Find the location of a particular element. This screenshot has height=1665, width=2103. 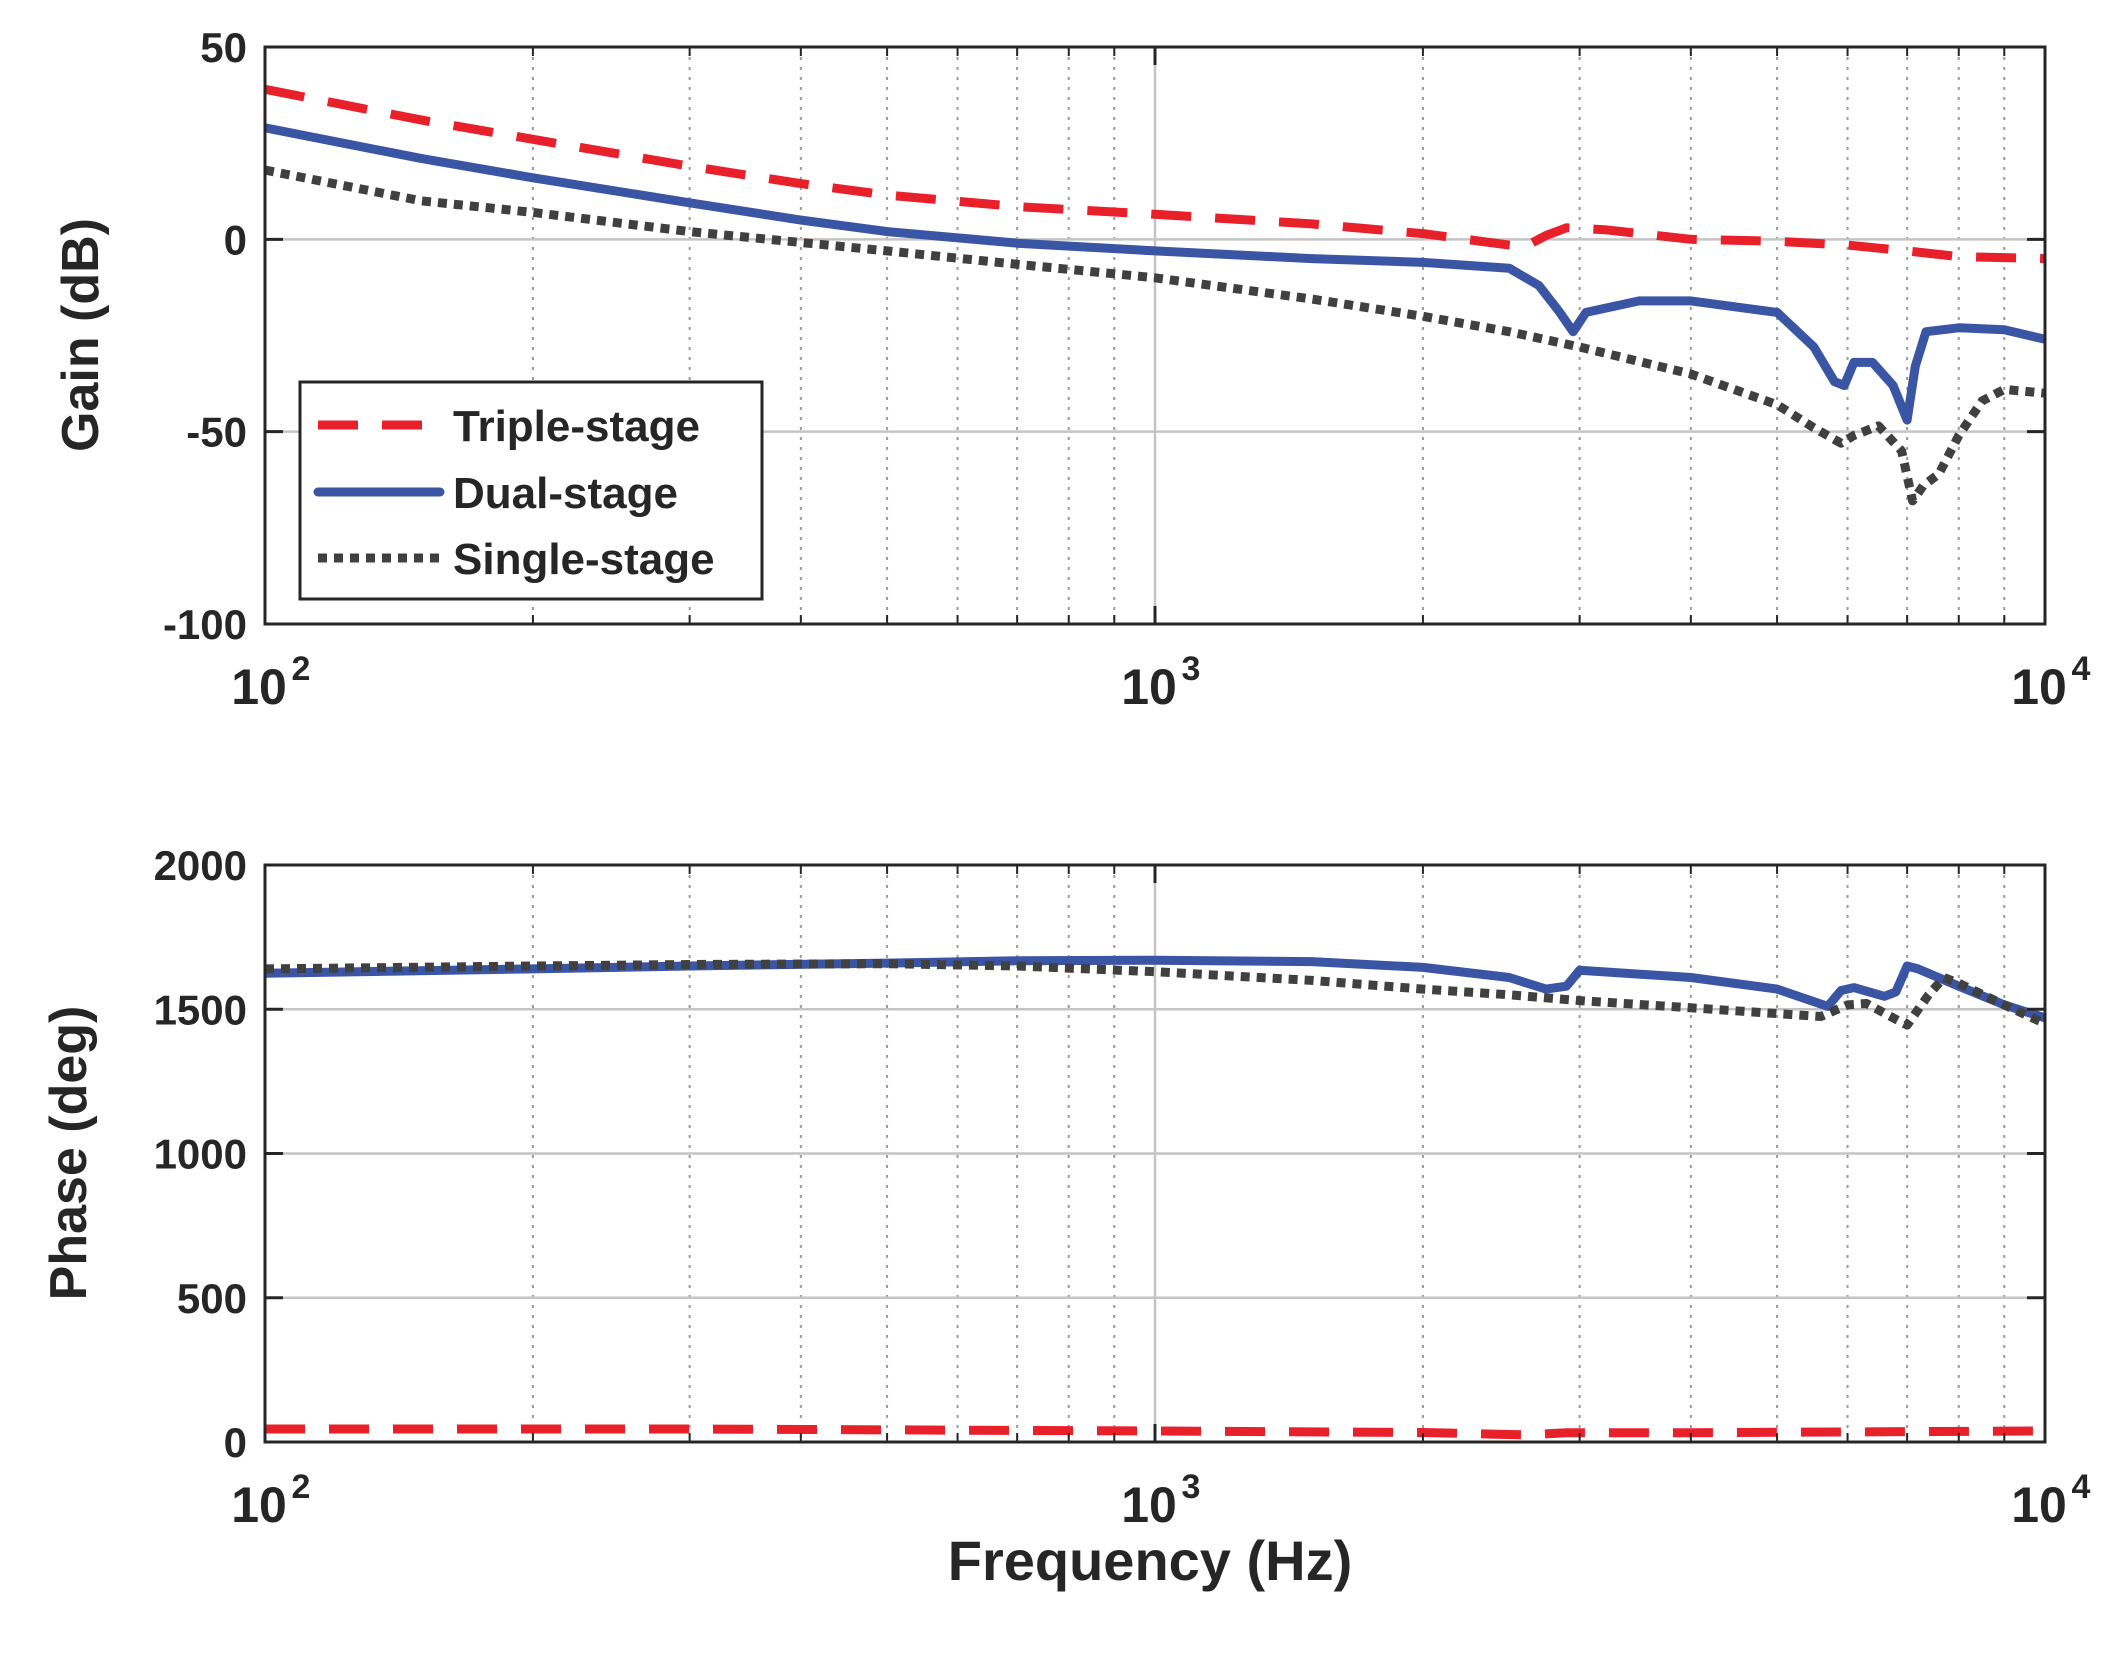

gain-ytick-label: 50 is located at coordinates (223, 47).